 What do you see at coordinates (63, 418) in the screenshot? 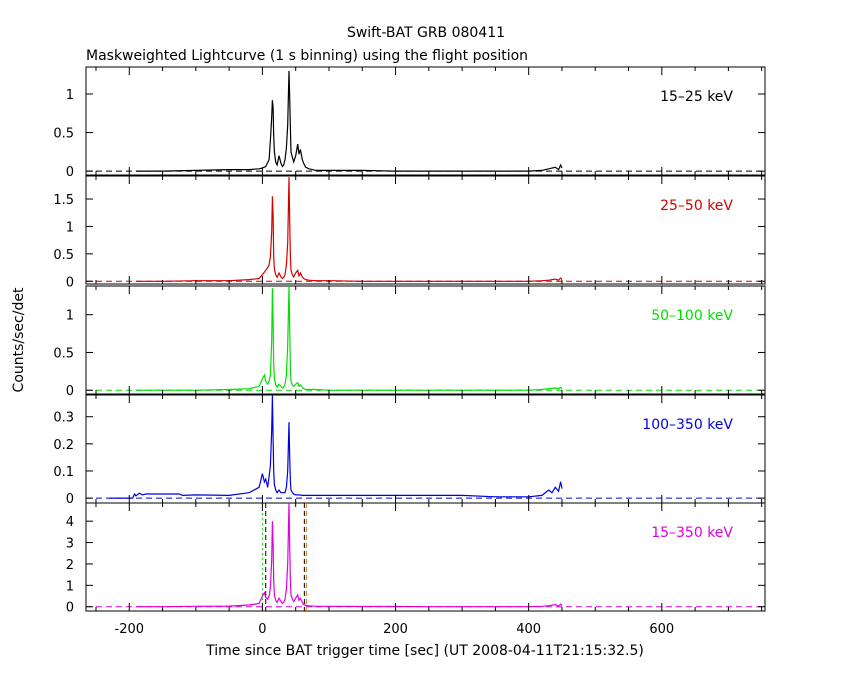
I see `y-tick-label: 0.3` at bounding box center [63, 418].